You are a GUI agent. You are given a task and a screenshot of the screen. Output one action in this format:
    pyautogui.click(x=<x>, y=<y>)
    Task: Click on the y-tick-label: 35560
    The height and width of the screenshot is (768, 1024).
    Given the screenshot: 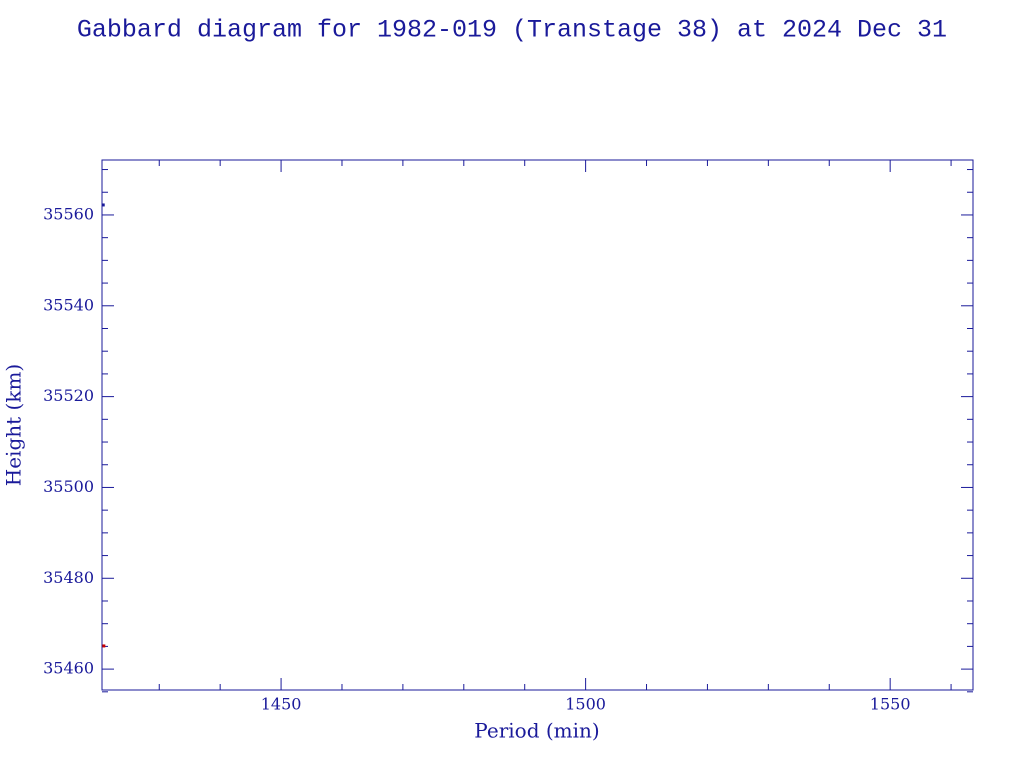 What is the action you would take?
    pyautogui.click(x=68, y=213)
    